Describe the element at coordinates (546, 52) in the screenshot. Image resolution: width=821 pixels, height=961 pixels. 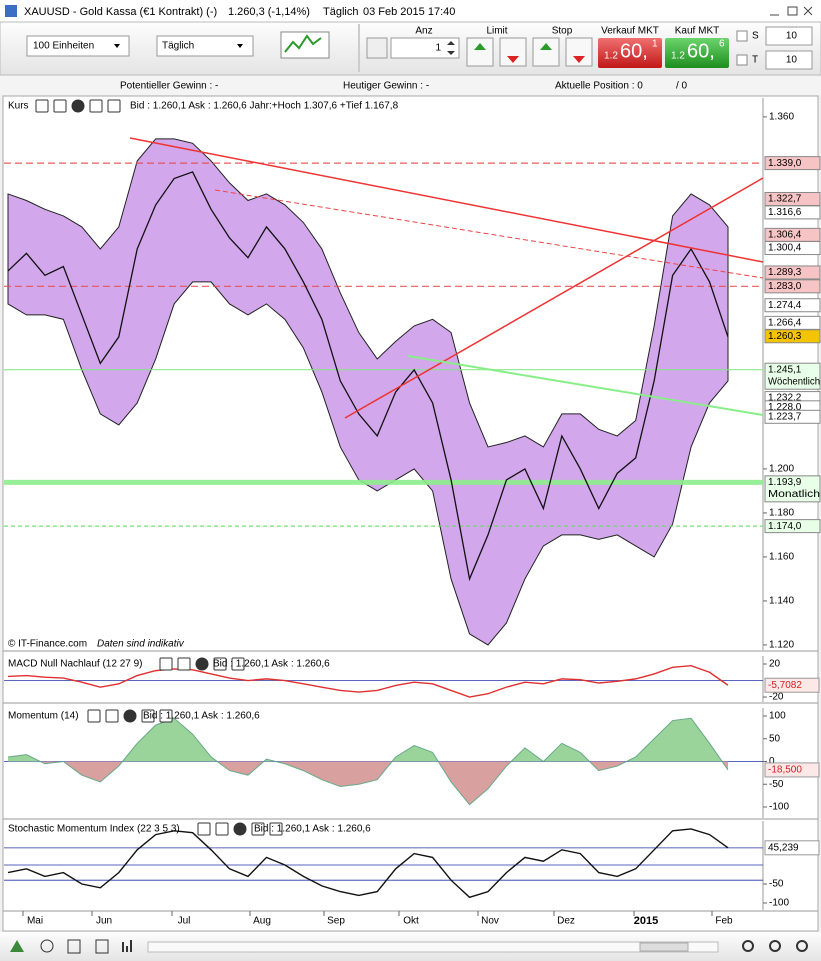
I see `stop-buy-button` at that location.